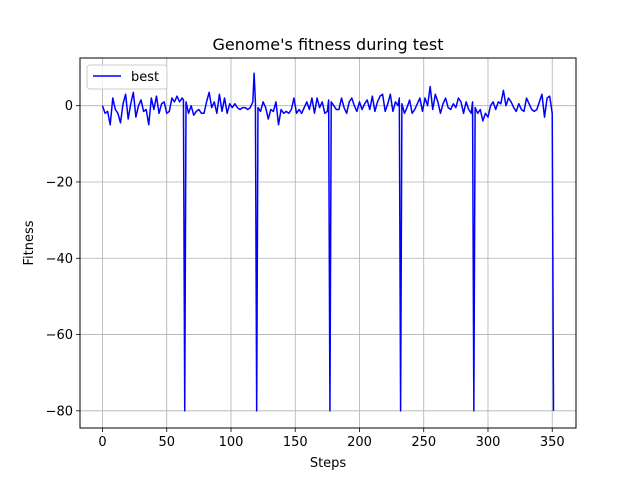 Image resolution: width=640 pixels, height=480 pixels. I want to click on legend: best, so click(127, 77).